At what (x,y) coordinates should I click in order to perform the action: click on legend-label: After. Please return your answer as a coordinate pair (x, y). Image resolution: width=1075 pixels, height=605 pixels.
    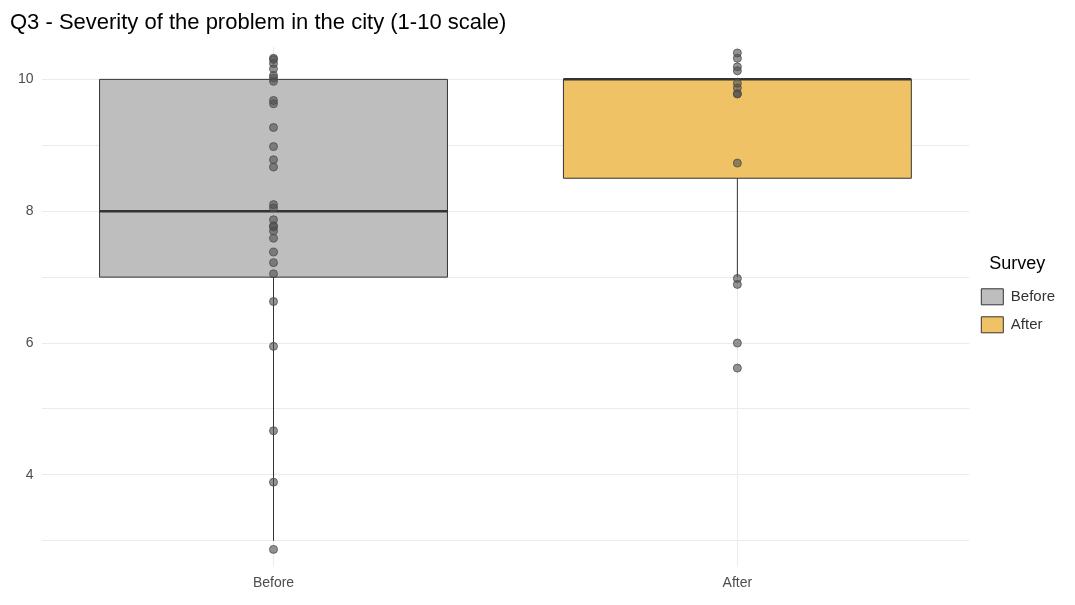
    Looking at the image, I should click on (1026, 323).